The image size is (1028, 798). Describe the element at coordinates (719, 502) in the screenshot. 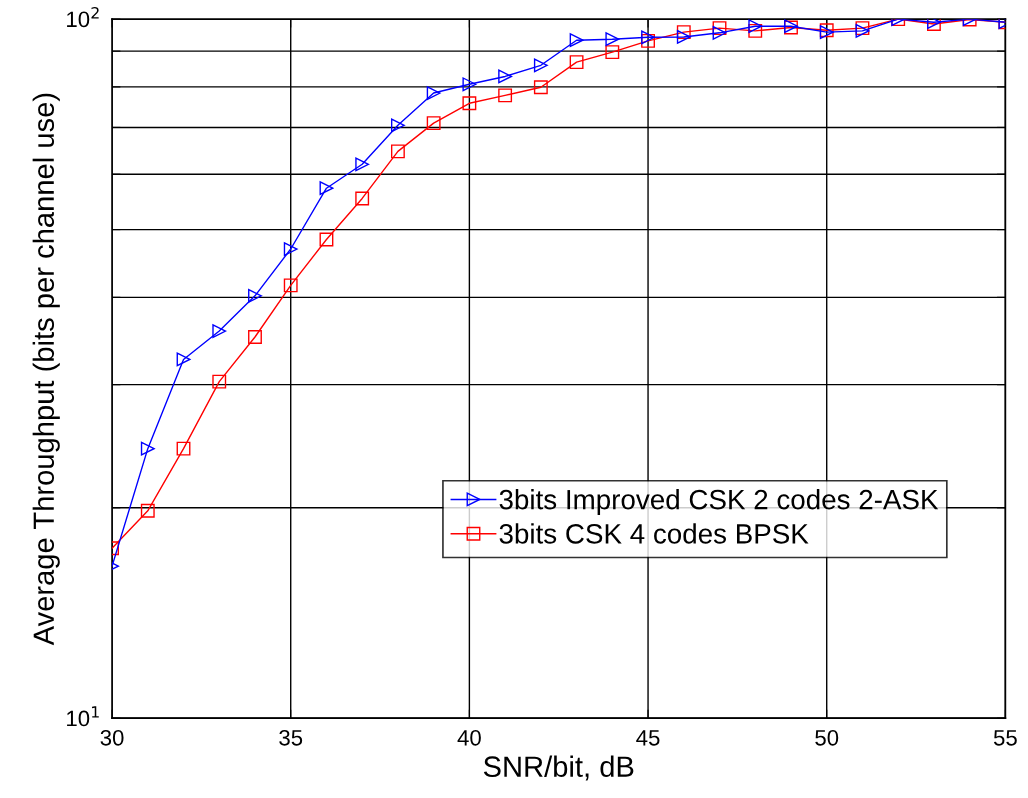

I see `legend-label: 3bits Improved CSK 2 codes 2-ASK` at that location.